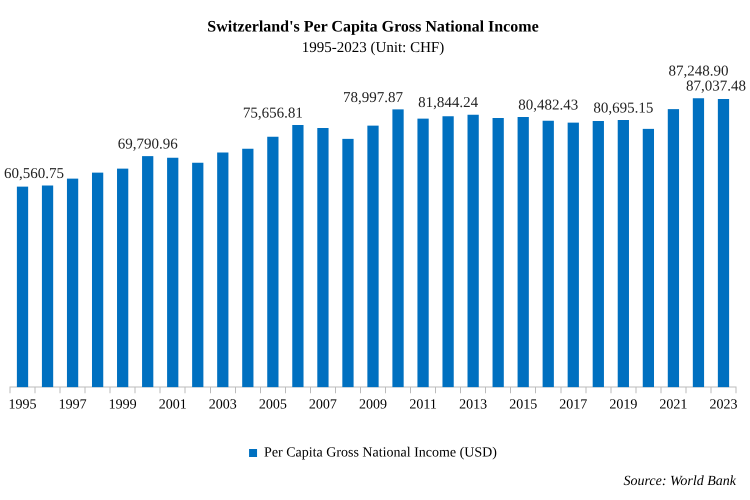 Image resolution: width=750 pixels, height=500 pixels. Describe the element at coordinates (716, 86) in the screenshot. I see `data-label: 87,037.48` at that location.